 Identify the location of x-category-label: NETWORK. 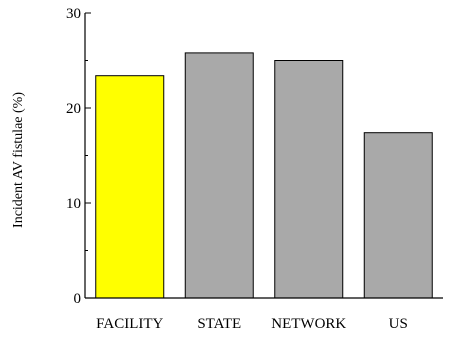
(308, 324).